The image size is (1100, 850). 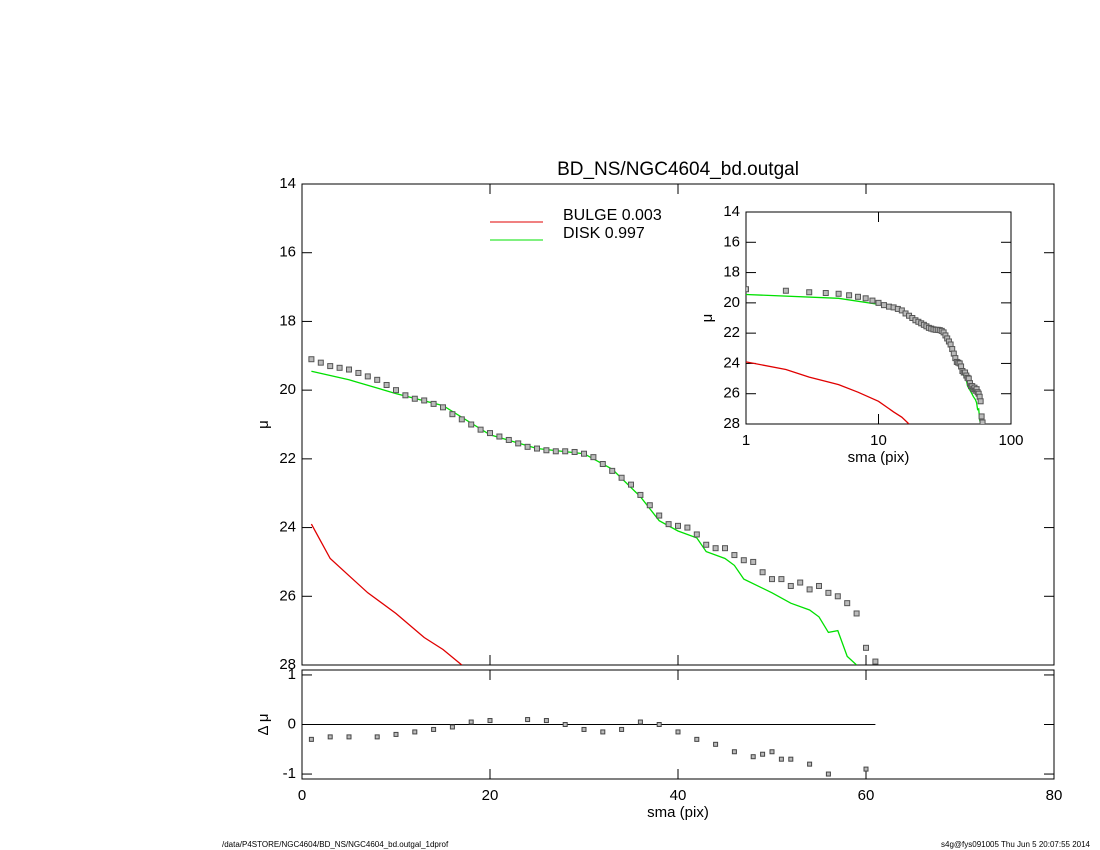 What do you see at coordinates (263, 724) in the screenshot?
I see `y-axis-label: Δ μ` at bounding box center [263, 724].